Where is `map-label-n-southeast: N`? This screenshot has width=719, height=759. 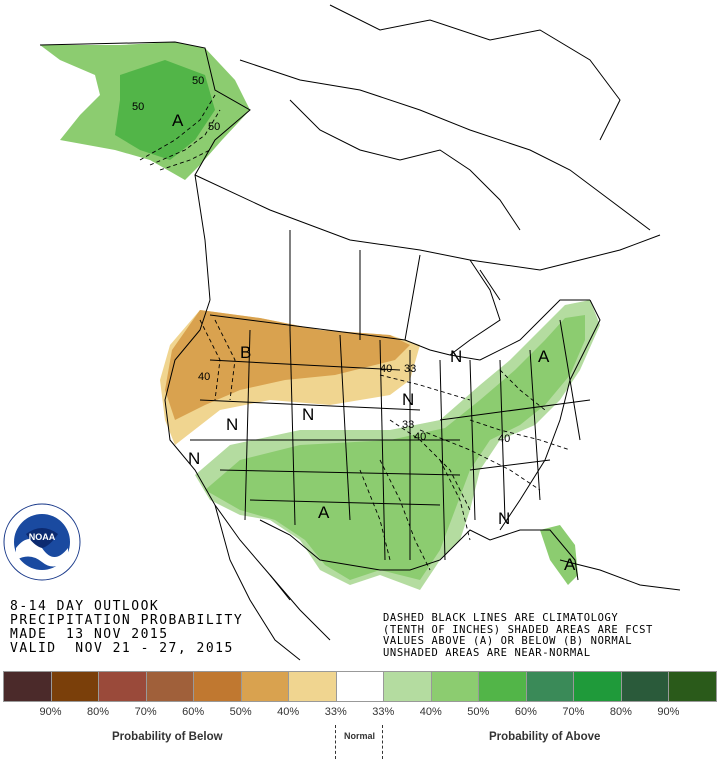 map-label-n-southeast: N is located at coordinates (504, 518).